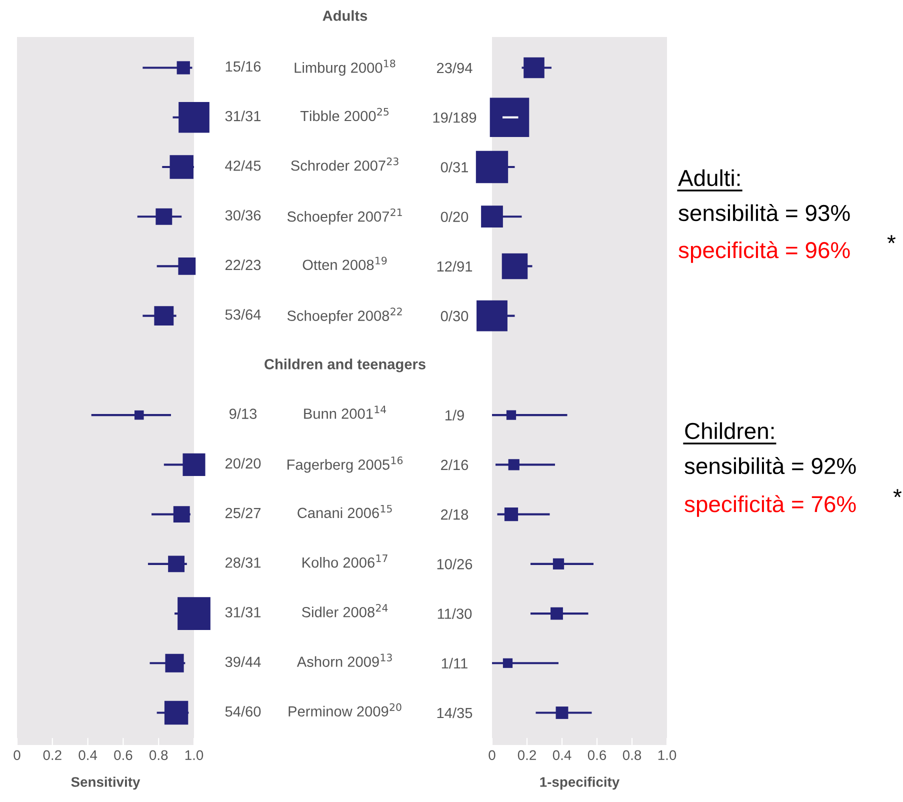  Describe the element at coordinates (243, 512) in the screenshot. I see `data-label: 25/27` at that location.